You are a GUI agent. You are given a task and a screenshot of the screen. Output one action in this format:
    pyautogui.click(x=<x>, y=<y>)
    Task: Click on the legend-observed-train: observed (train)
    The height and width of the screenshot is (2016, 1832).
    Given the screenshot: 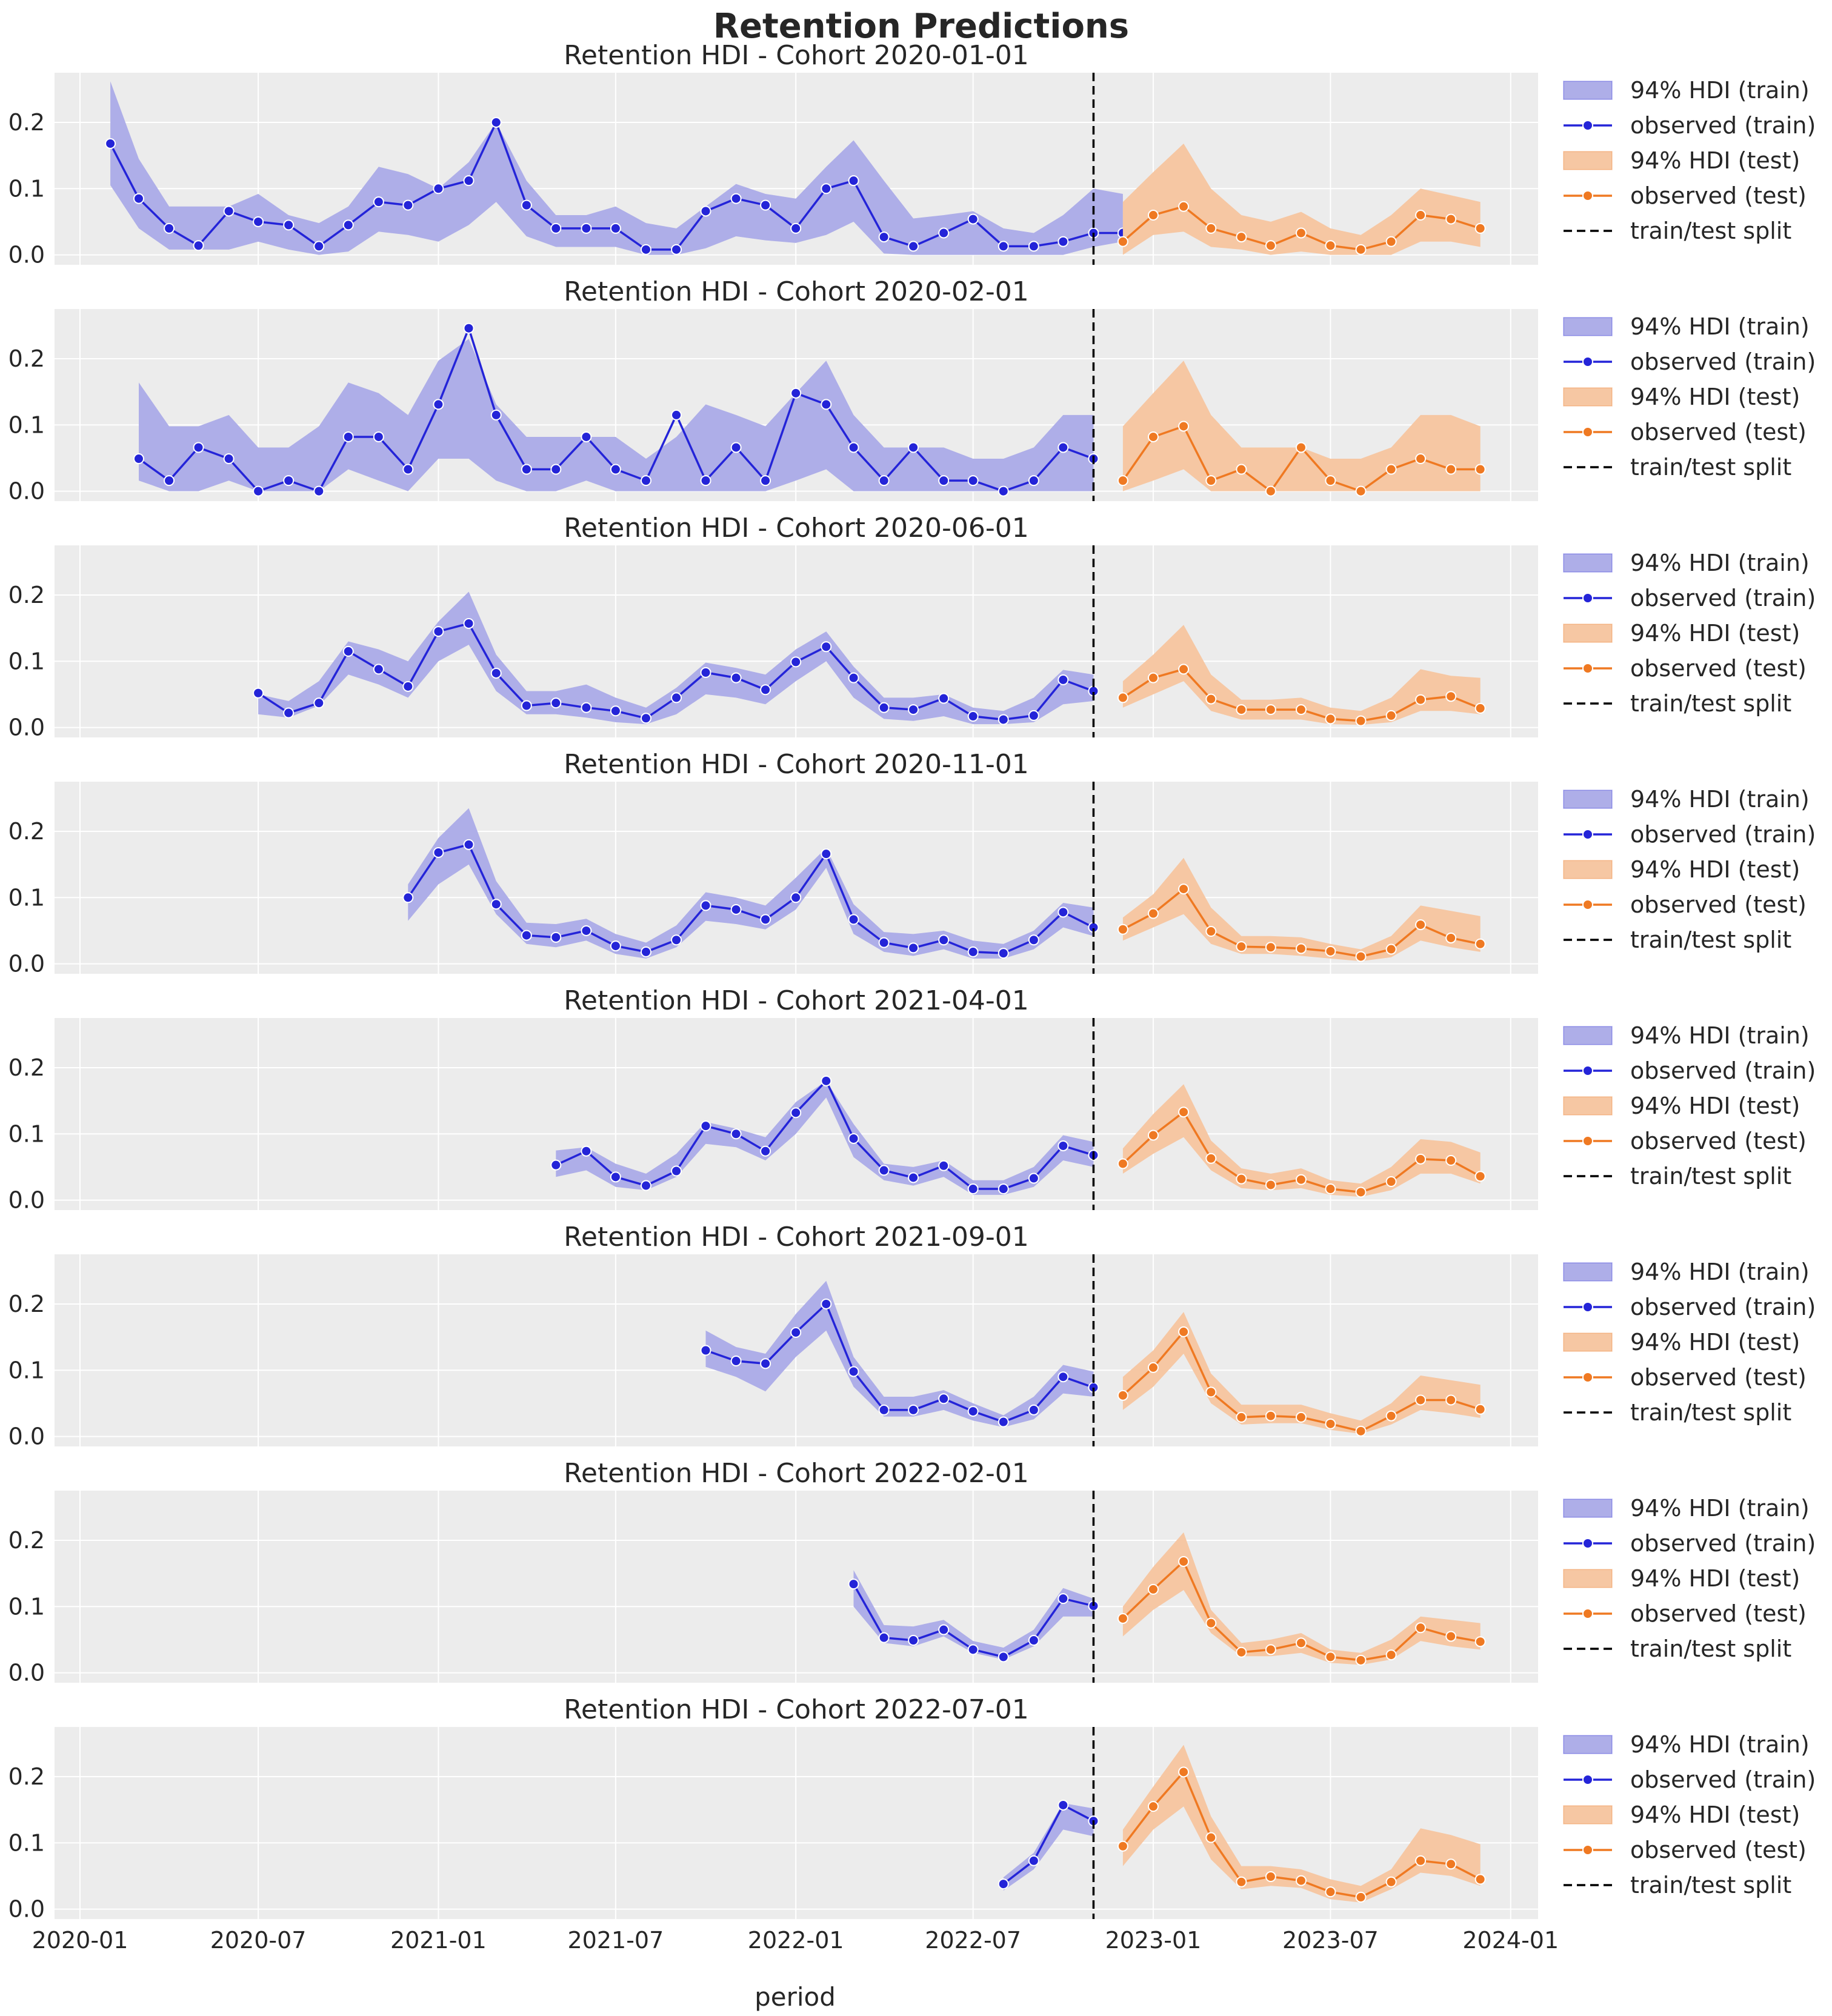 What is the action you would take?
    pyautogui.click(x=1690, y=1070)
    